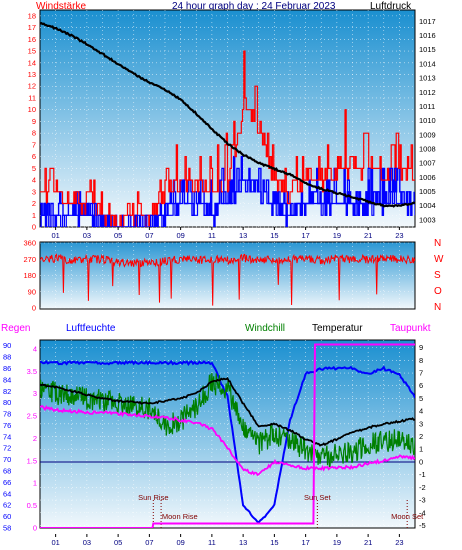 Image resolution: width=462 pixels, height=550 pixels. What do you see at coordinates (7, 345) in the screenshot?
I see `humidity-tick-label: 90` at bounding box center [7, 345].